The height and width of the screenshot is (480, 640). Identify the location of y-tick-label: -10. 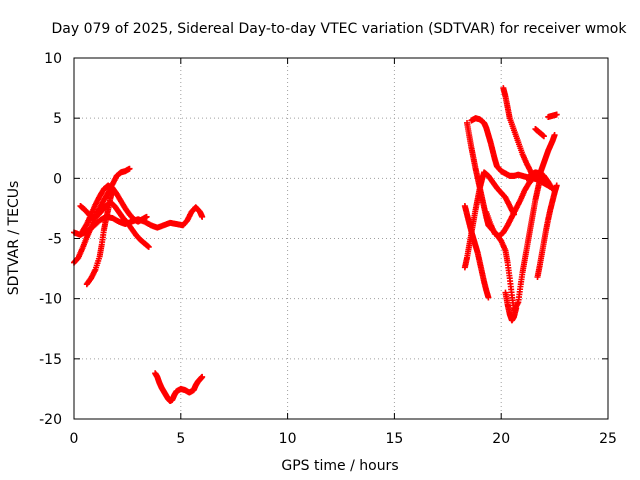
(50, 300).